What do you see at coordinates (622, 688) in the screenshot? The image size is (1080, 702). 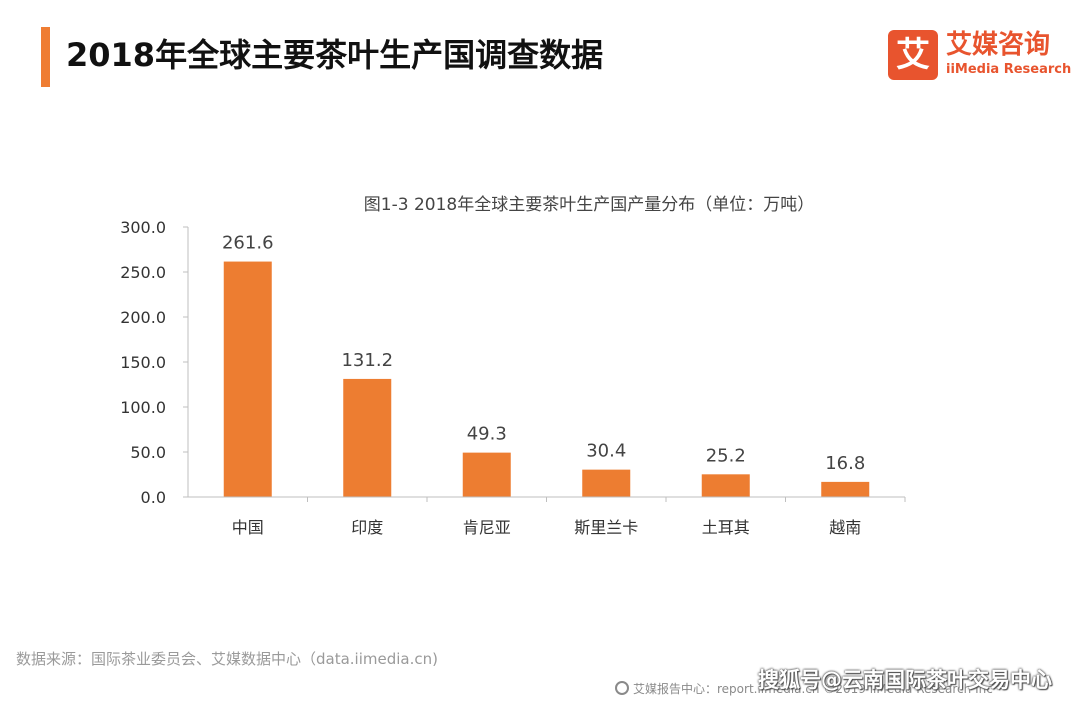 I see `report-logo-icon` at bounding box center [622, 688].